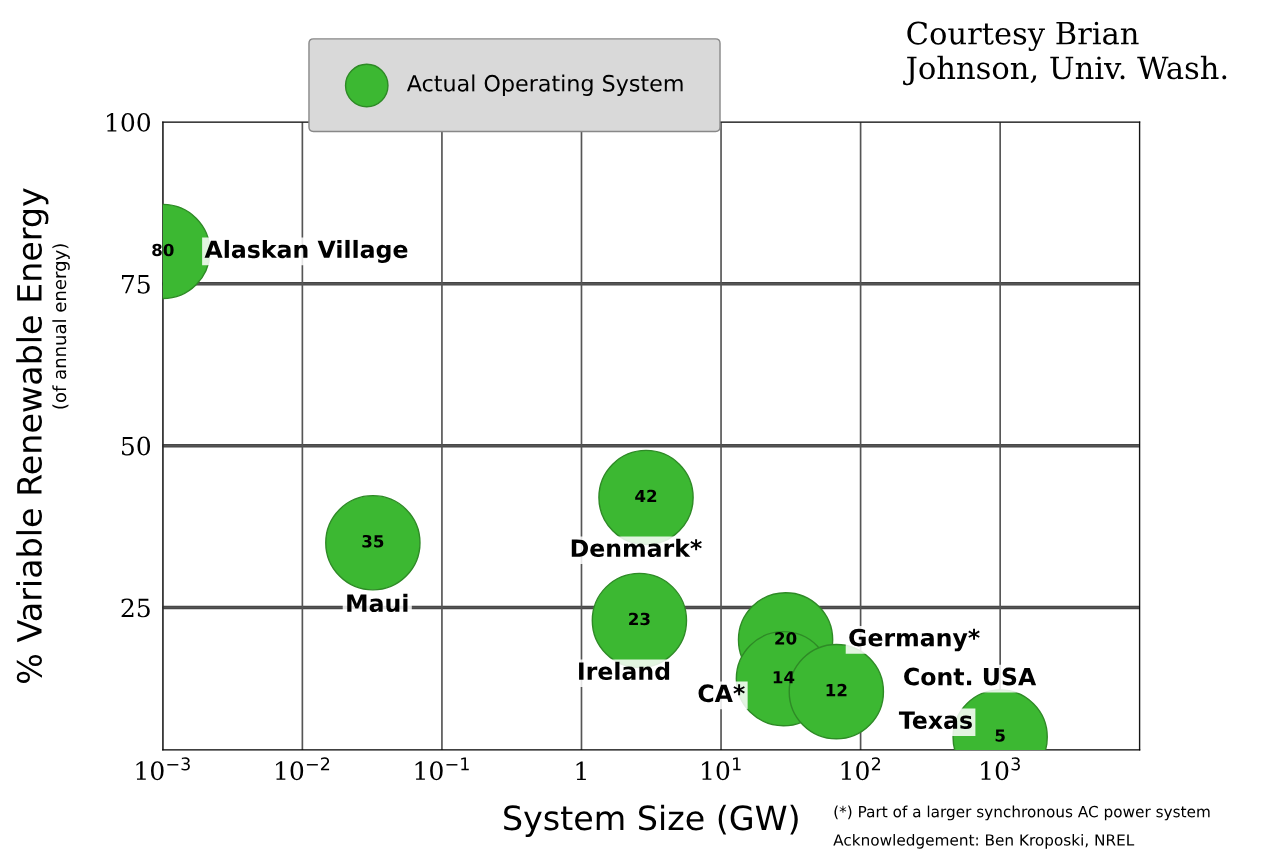 The height and width of the screenshot is (859, 1272). Describe the element at coordinates (163, 250) in the screenshot. I see `data-label: 80` at that location.